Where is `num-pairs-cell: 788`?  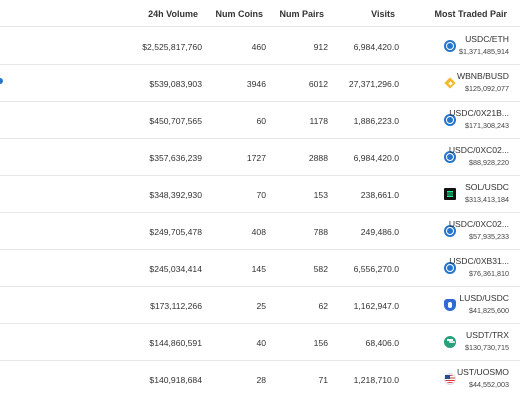 num-pairs-cell: 788 is located at coordinates (320, 232).